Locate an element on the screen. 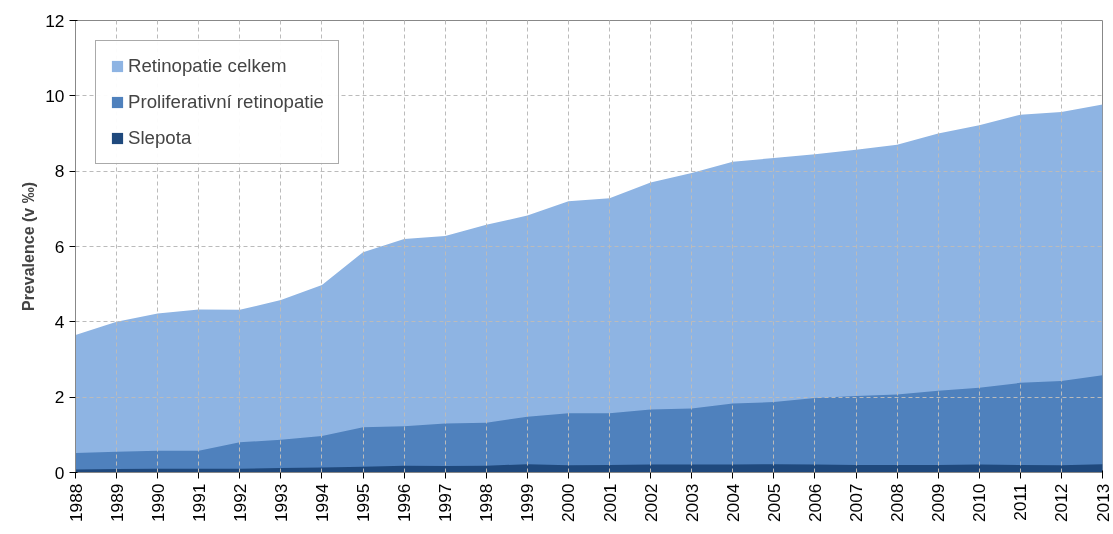 The height and width of the screenshot is (534, 1113). y-tick-label: 12 is located at coordinates (55, 20).